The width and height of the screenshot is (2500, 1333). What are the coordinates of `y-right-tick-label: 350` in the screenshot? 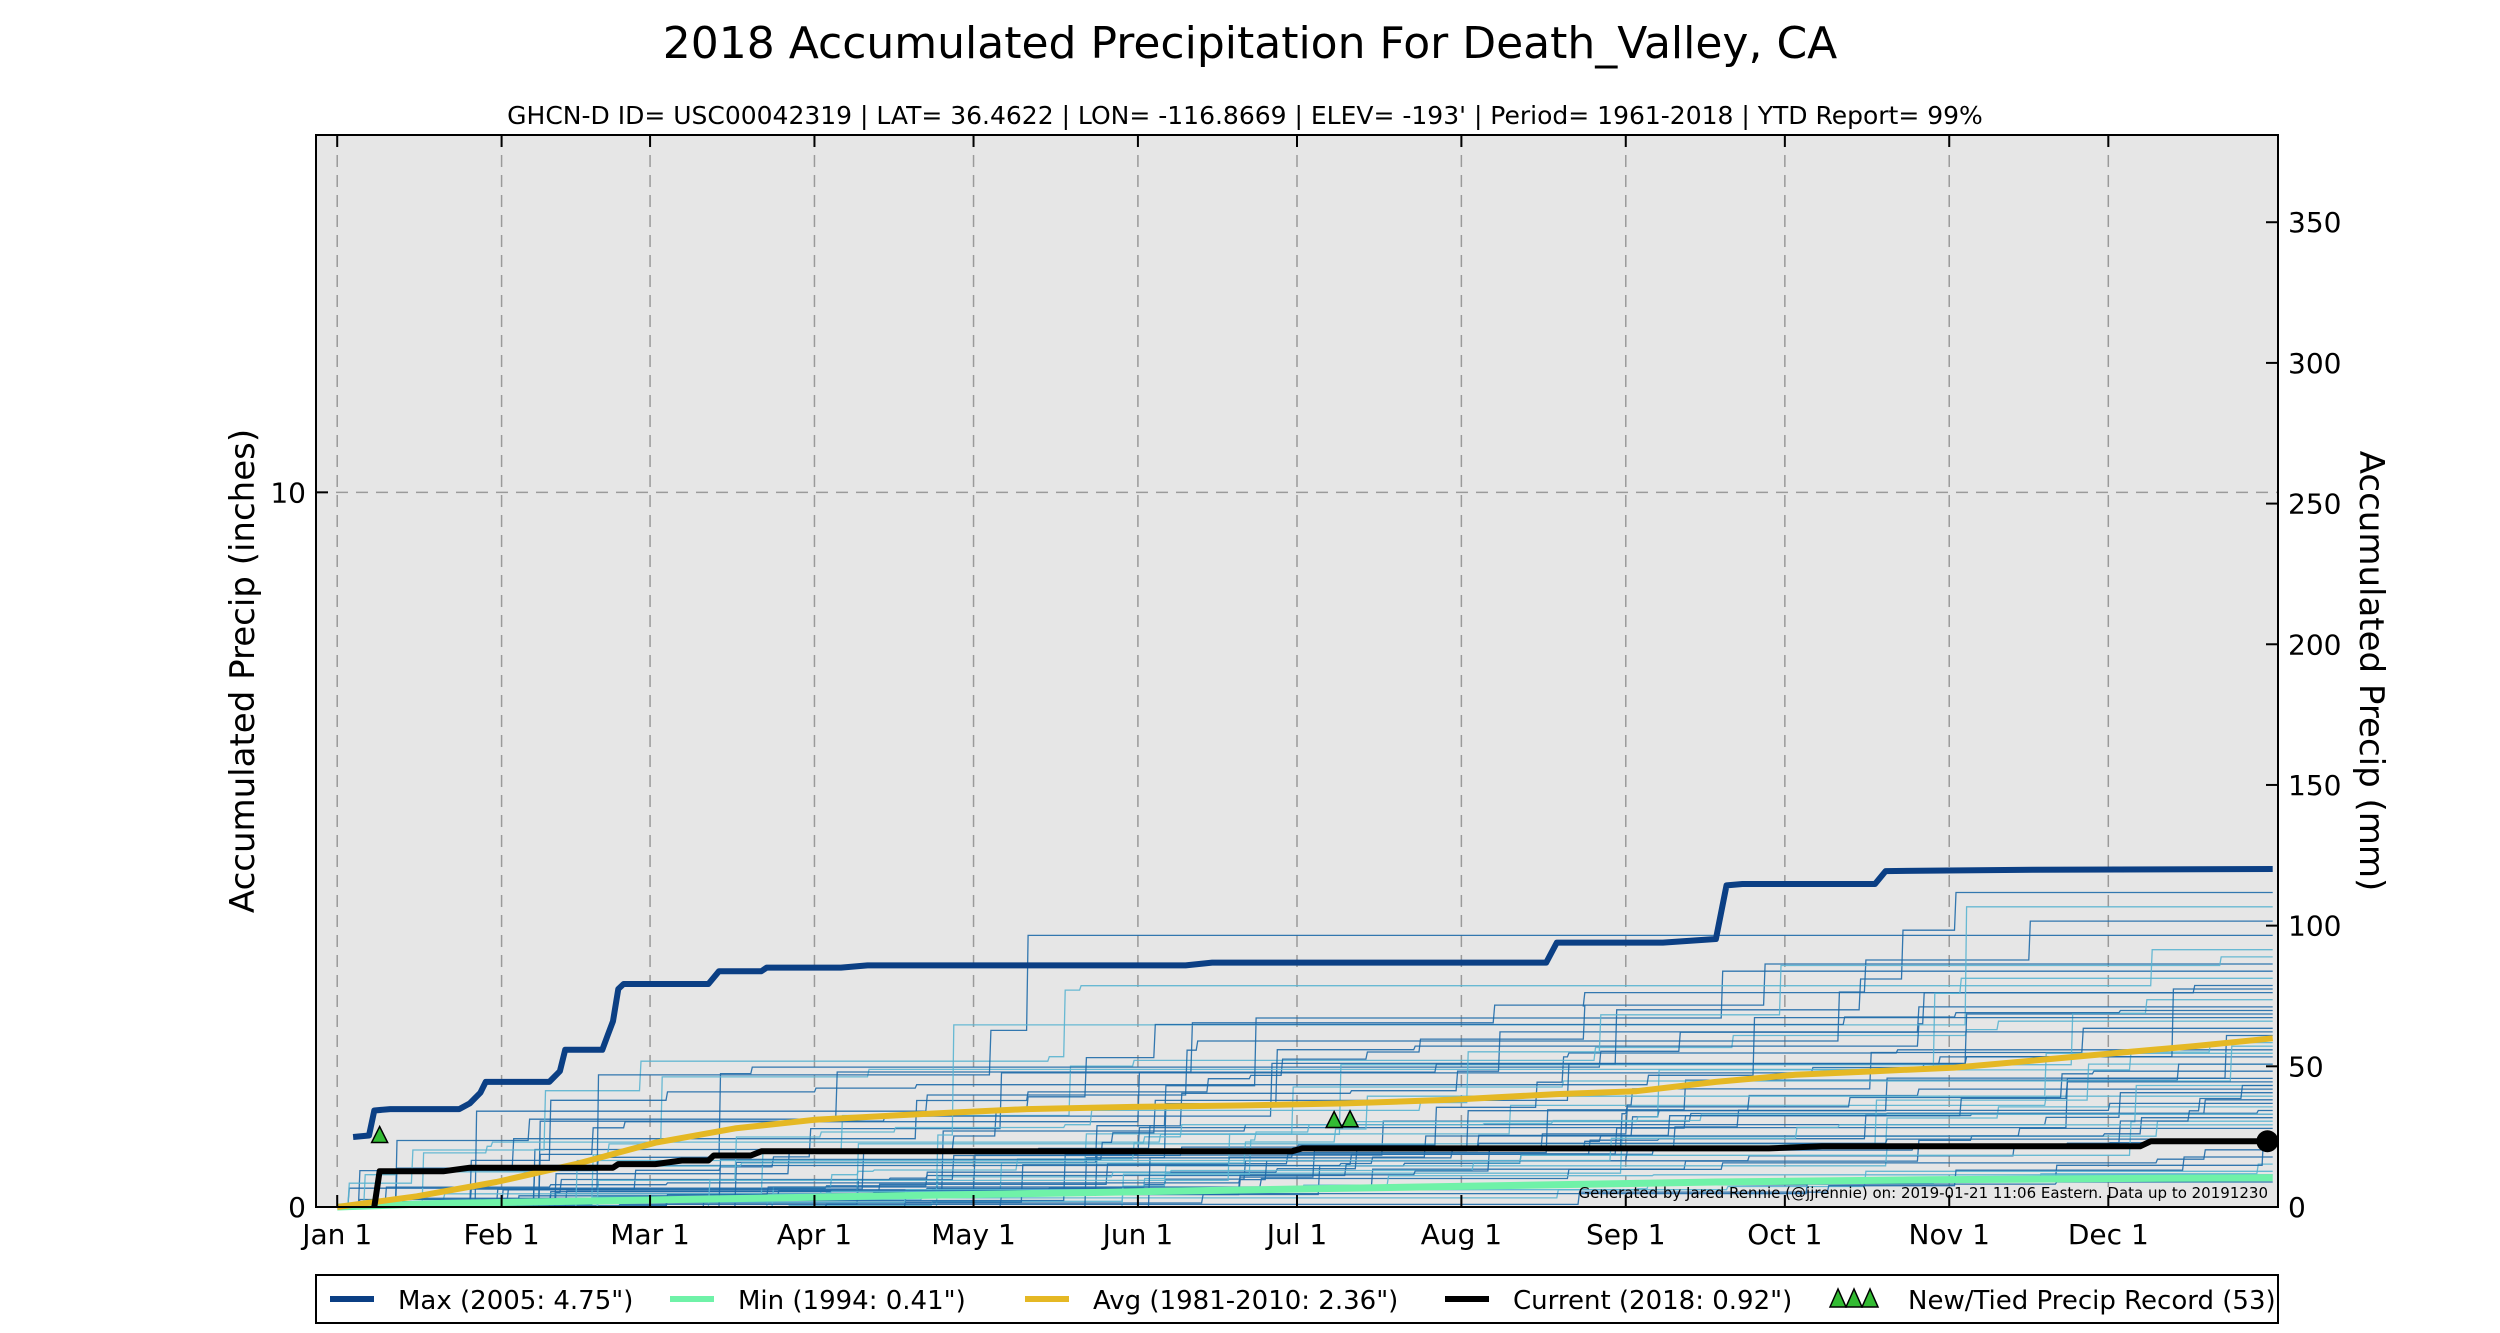 It's located at (2314, 222).